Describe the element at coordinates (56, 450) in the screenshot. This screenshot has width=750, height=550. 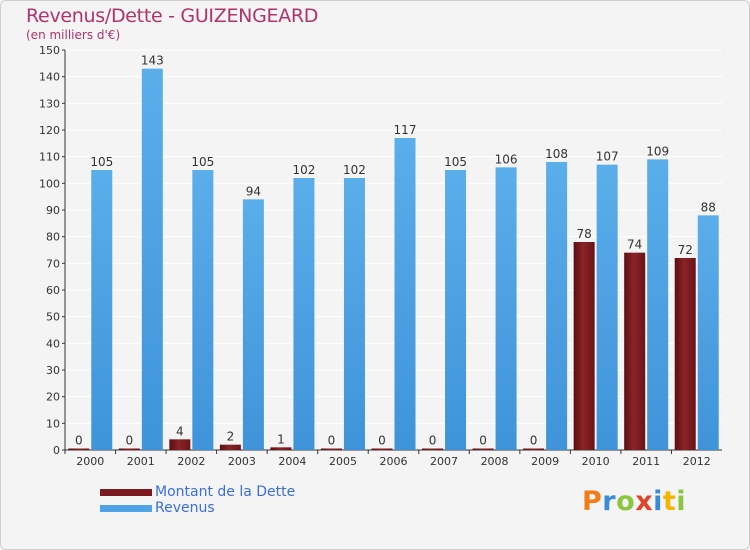
I see `y-tick-label: 0` at that location.